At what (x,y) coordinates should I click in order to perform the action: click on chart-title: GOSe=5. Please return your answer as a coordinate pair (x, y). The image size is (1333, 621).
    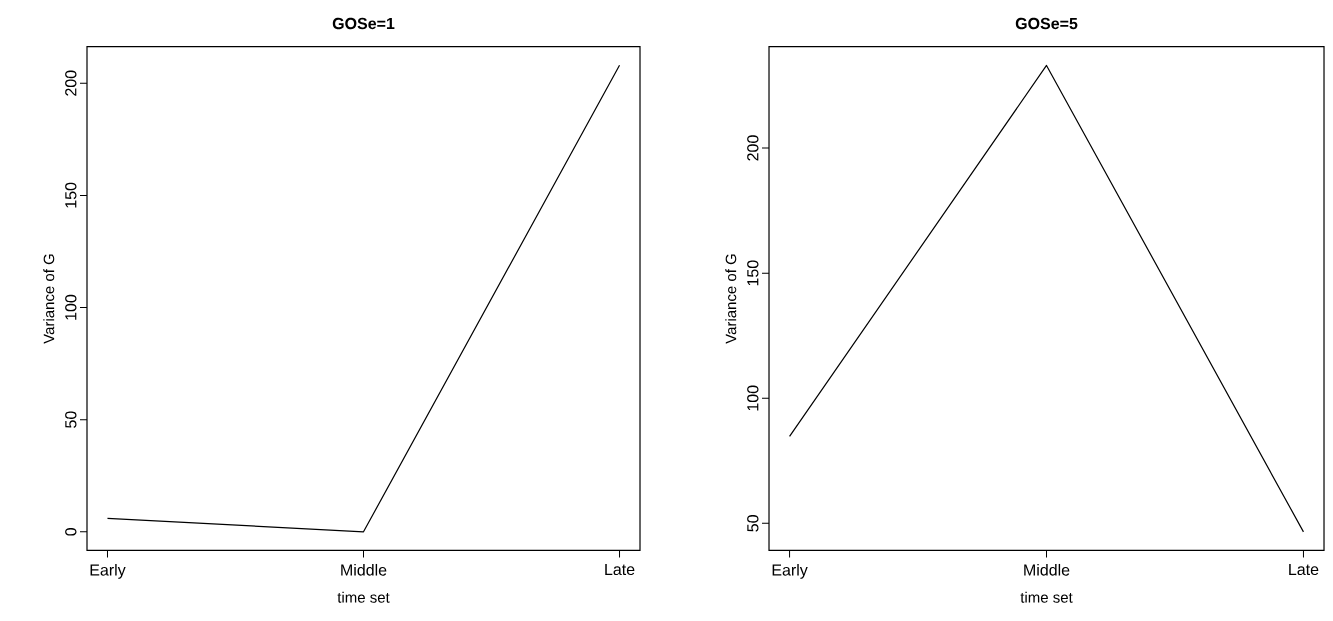
    Looking at the image, I should click on (1046, 23).